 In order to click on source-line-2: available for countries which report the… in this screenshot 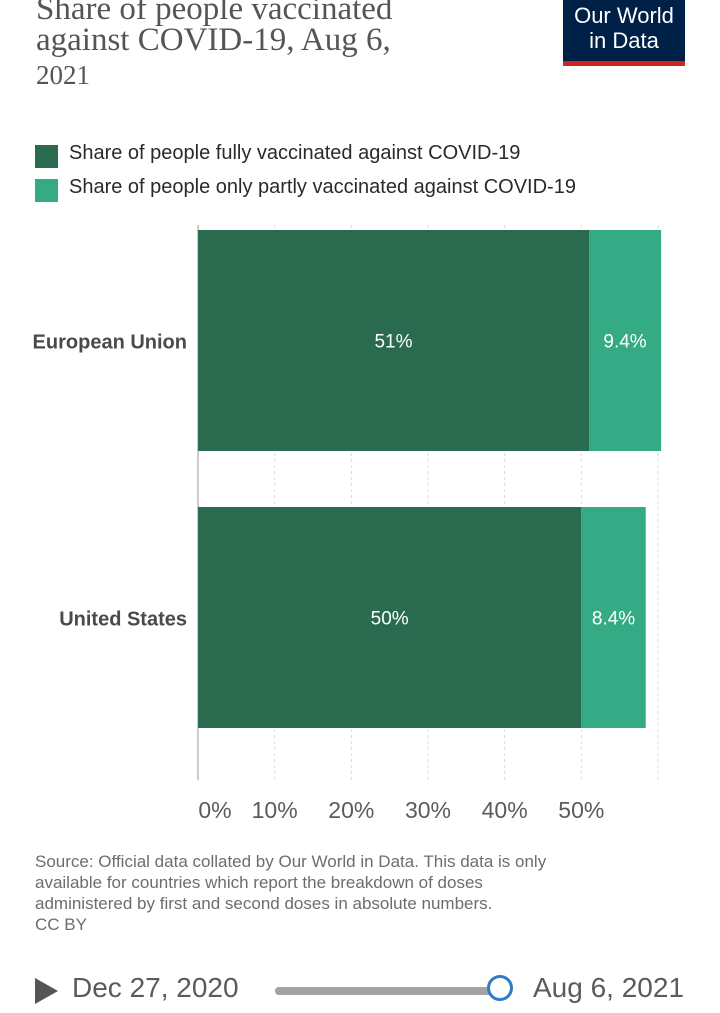, I will do `click(259, 882)`.